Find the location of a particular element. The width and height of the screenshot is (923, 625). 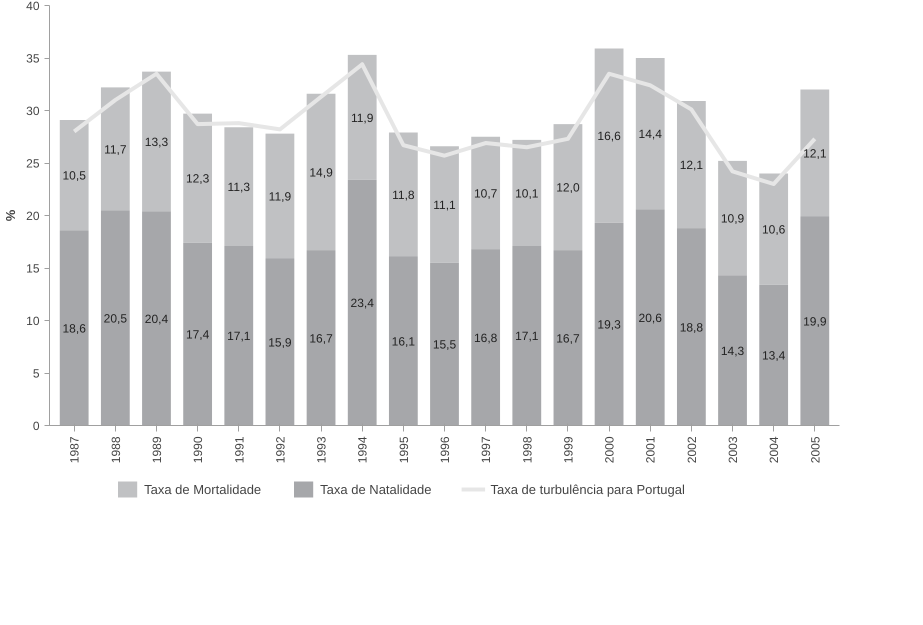

y-tick-label: 40 is located at coordinates (33, 6).